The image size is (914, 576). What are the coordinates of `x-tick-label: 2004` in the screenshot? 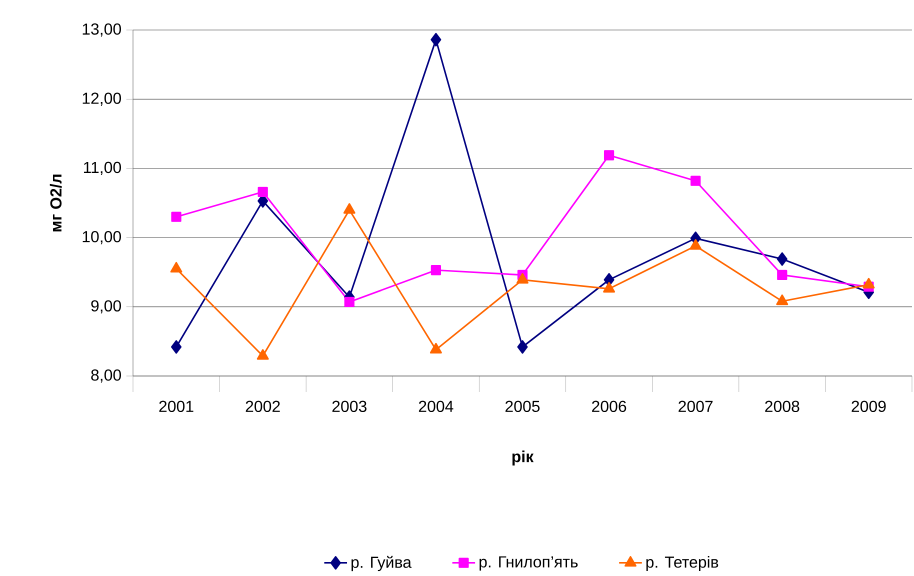 It's located at (436, 406).